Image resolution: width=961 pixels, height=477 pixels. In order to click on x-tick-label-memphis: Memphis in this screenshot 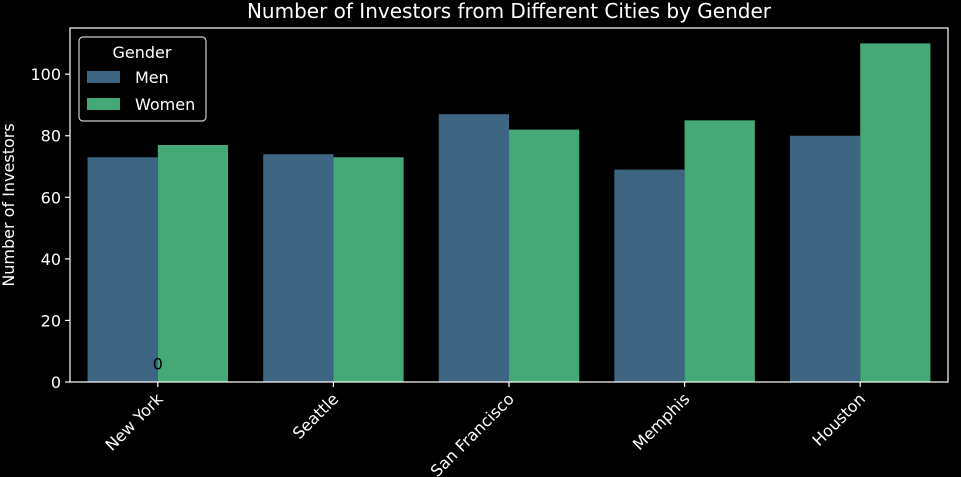, I will do `click(661, 421)`.